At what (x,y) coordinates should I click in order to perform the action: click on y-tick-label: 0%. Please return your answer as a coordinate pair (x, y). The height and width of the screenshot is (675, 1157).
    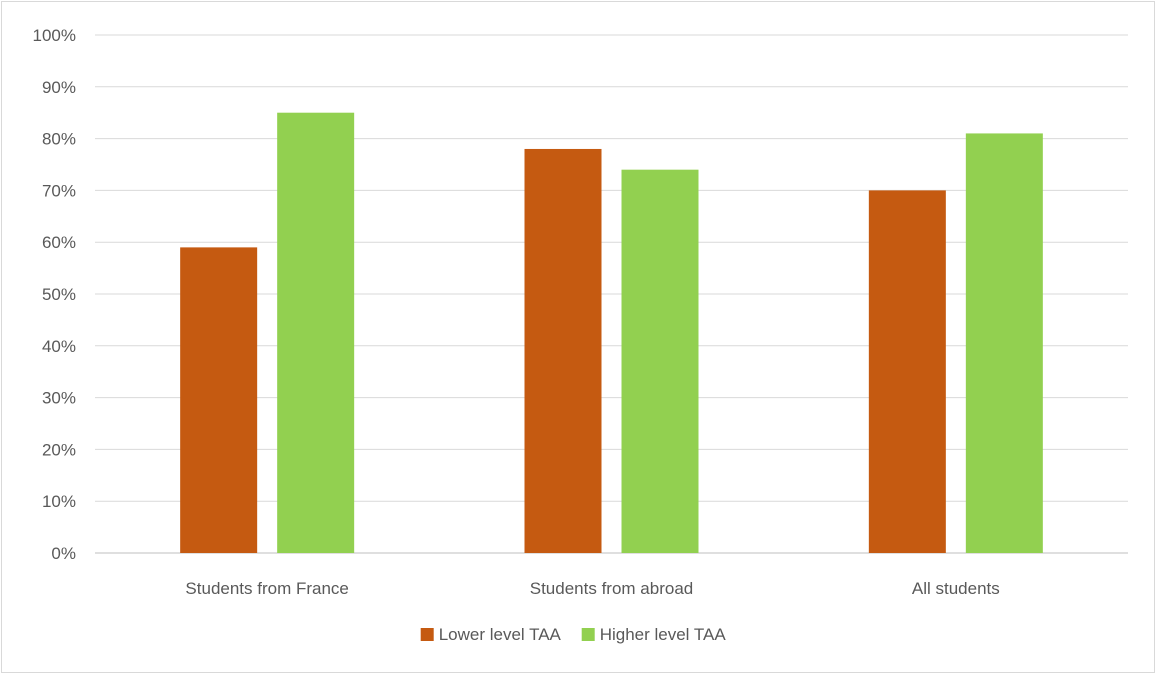
    Looking at the image, I should click on (63, 553).